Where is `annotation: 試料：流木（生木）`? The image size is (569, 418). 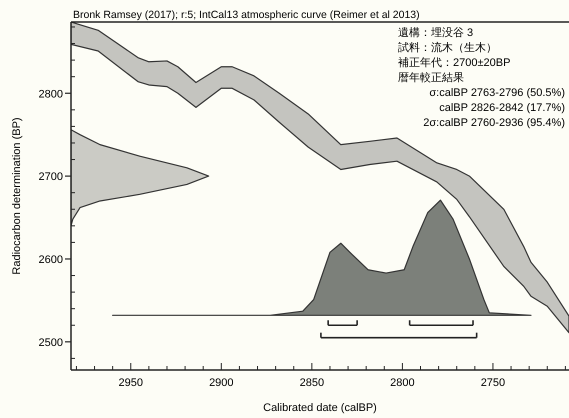 annotation: 試料：流木（生木） is located at coordinates (447, 47).